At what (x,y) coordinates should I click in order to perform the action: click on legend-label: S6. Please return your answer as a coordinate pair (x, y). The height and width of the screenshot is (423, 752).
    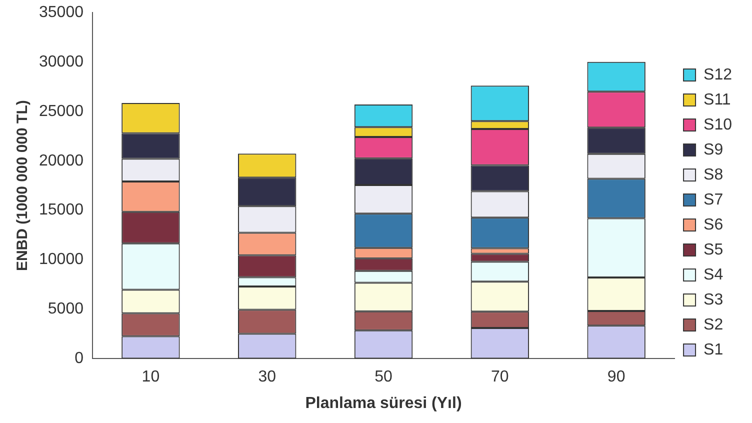
    Looking at the image, I should click on (714, 225).